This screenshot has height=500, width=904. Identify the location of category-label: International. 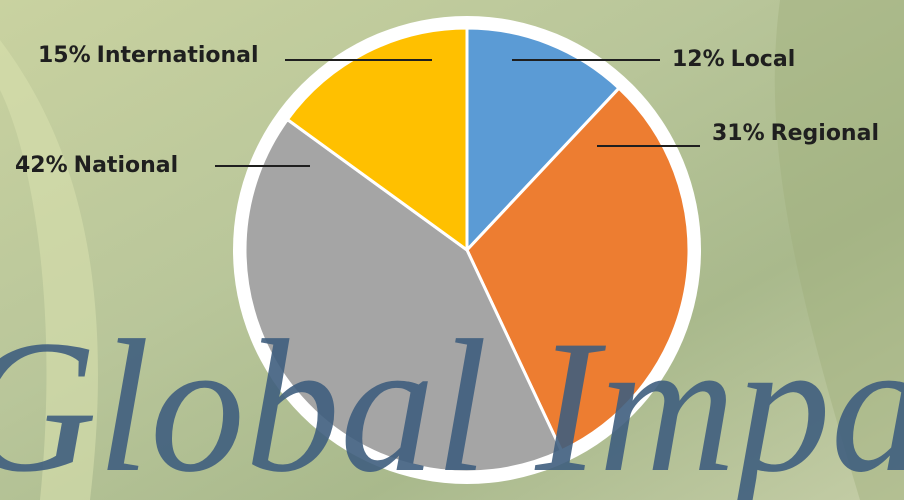
(178, 55).